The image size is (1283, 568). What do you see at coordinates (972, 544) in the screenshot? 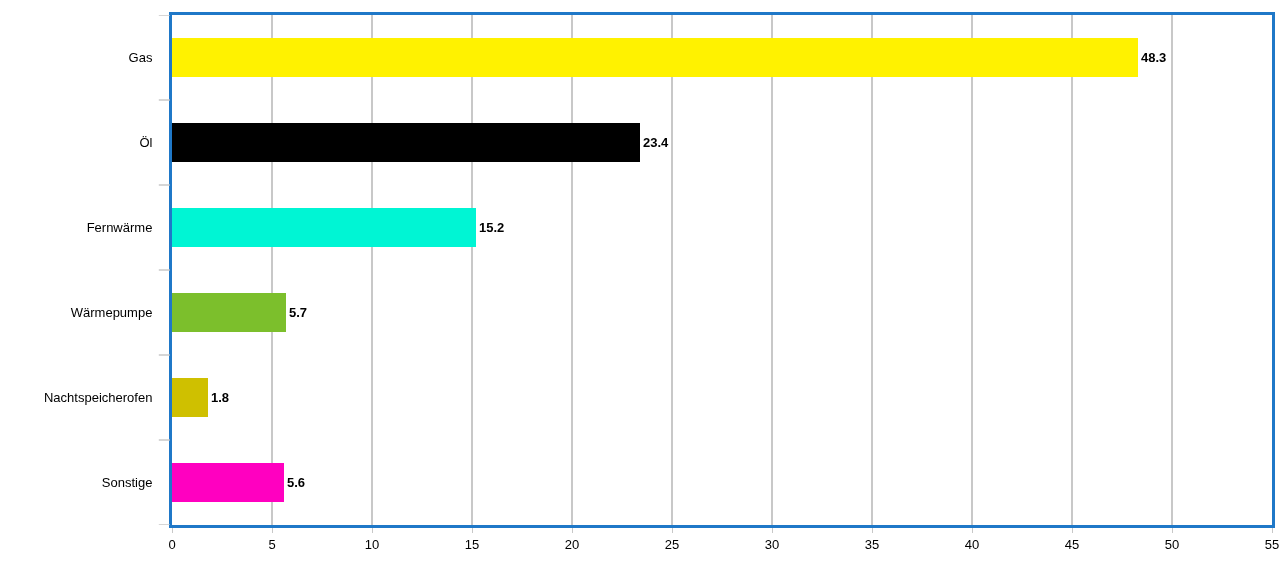
I see `x-tick-label: 40` at bounding box center [972, 544].